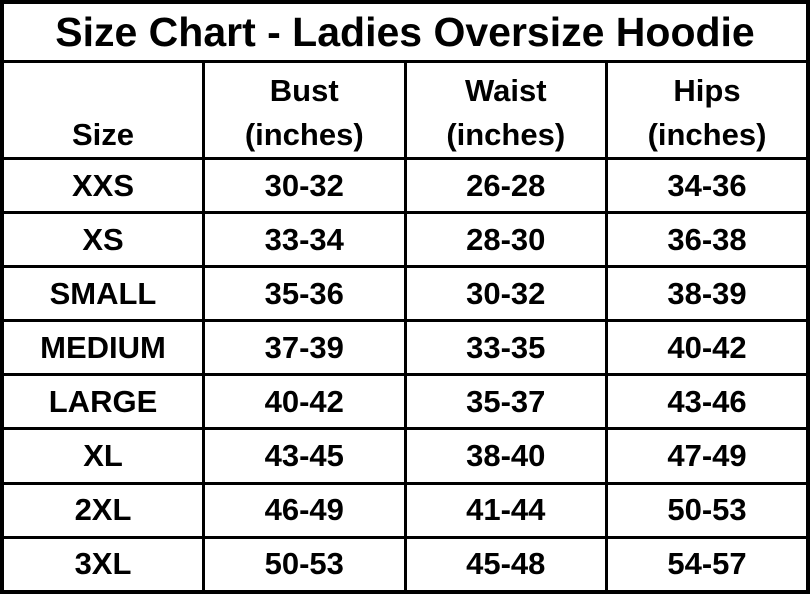  What do you see at coordinates (102, 348) in the screenshot?
I see `size-cell: MEDIUM` at bounding box center [102, 348].